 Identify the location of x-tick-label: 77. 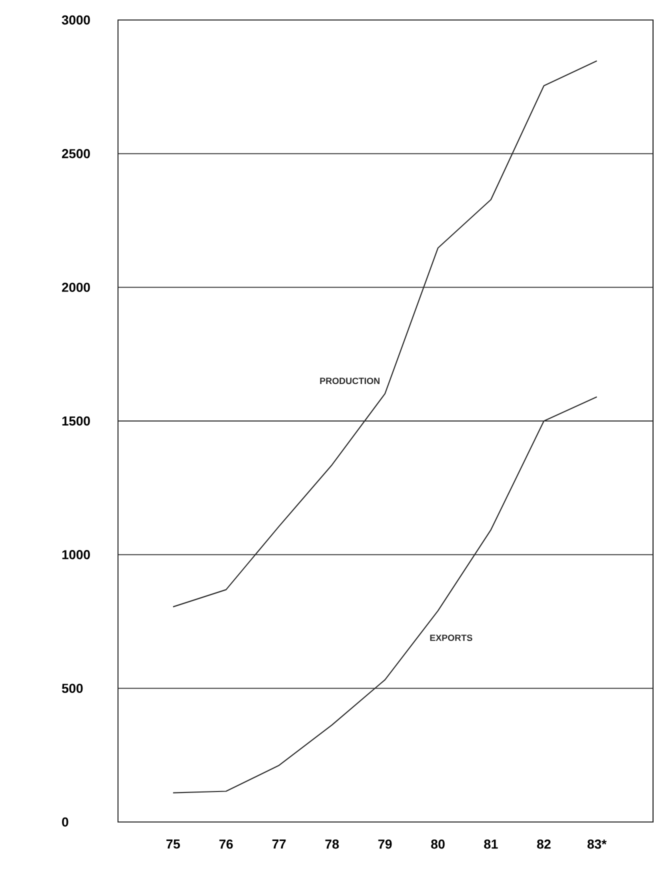
(279, 844).